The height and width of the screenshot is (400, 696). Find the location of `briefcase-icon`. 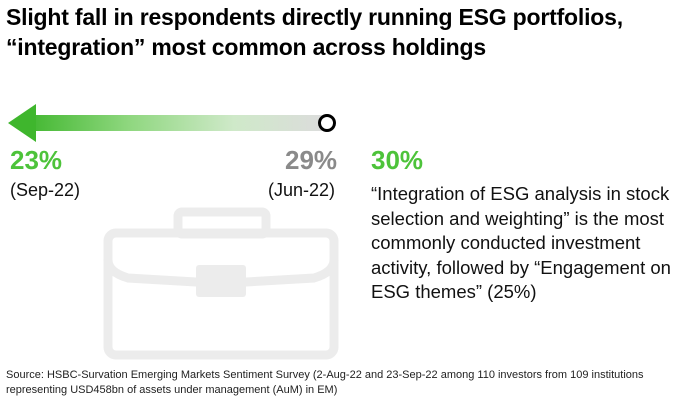

briefcase-icon is located at coordinates (221, 283).